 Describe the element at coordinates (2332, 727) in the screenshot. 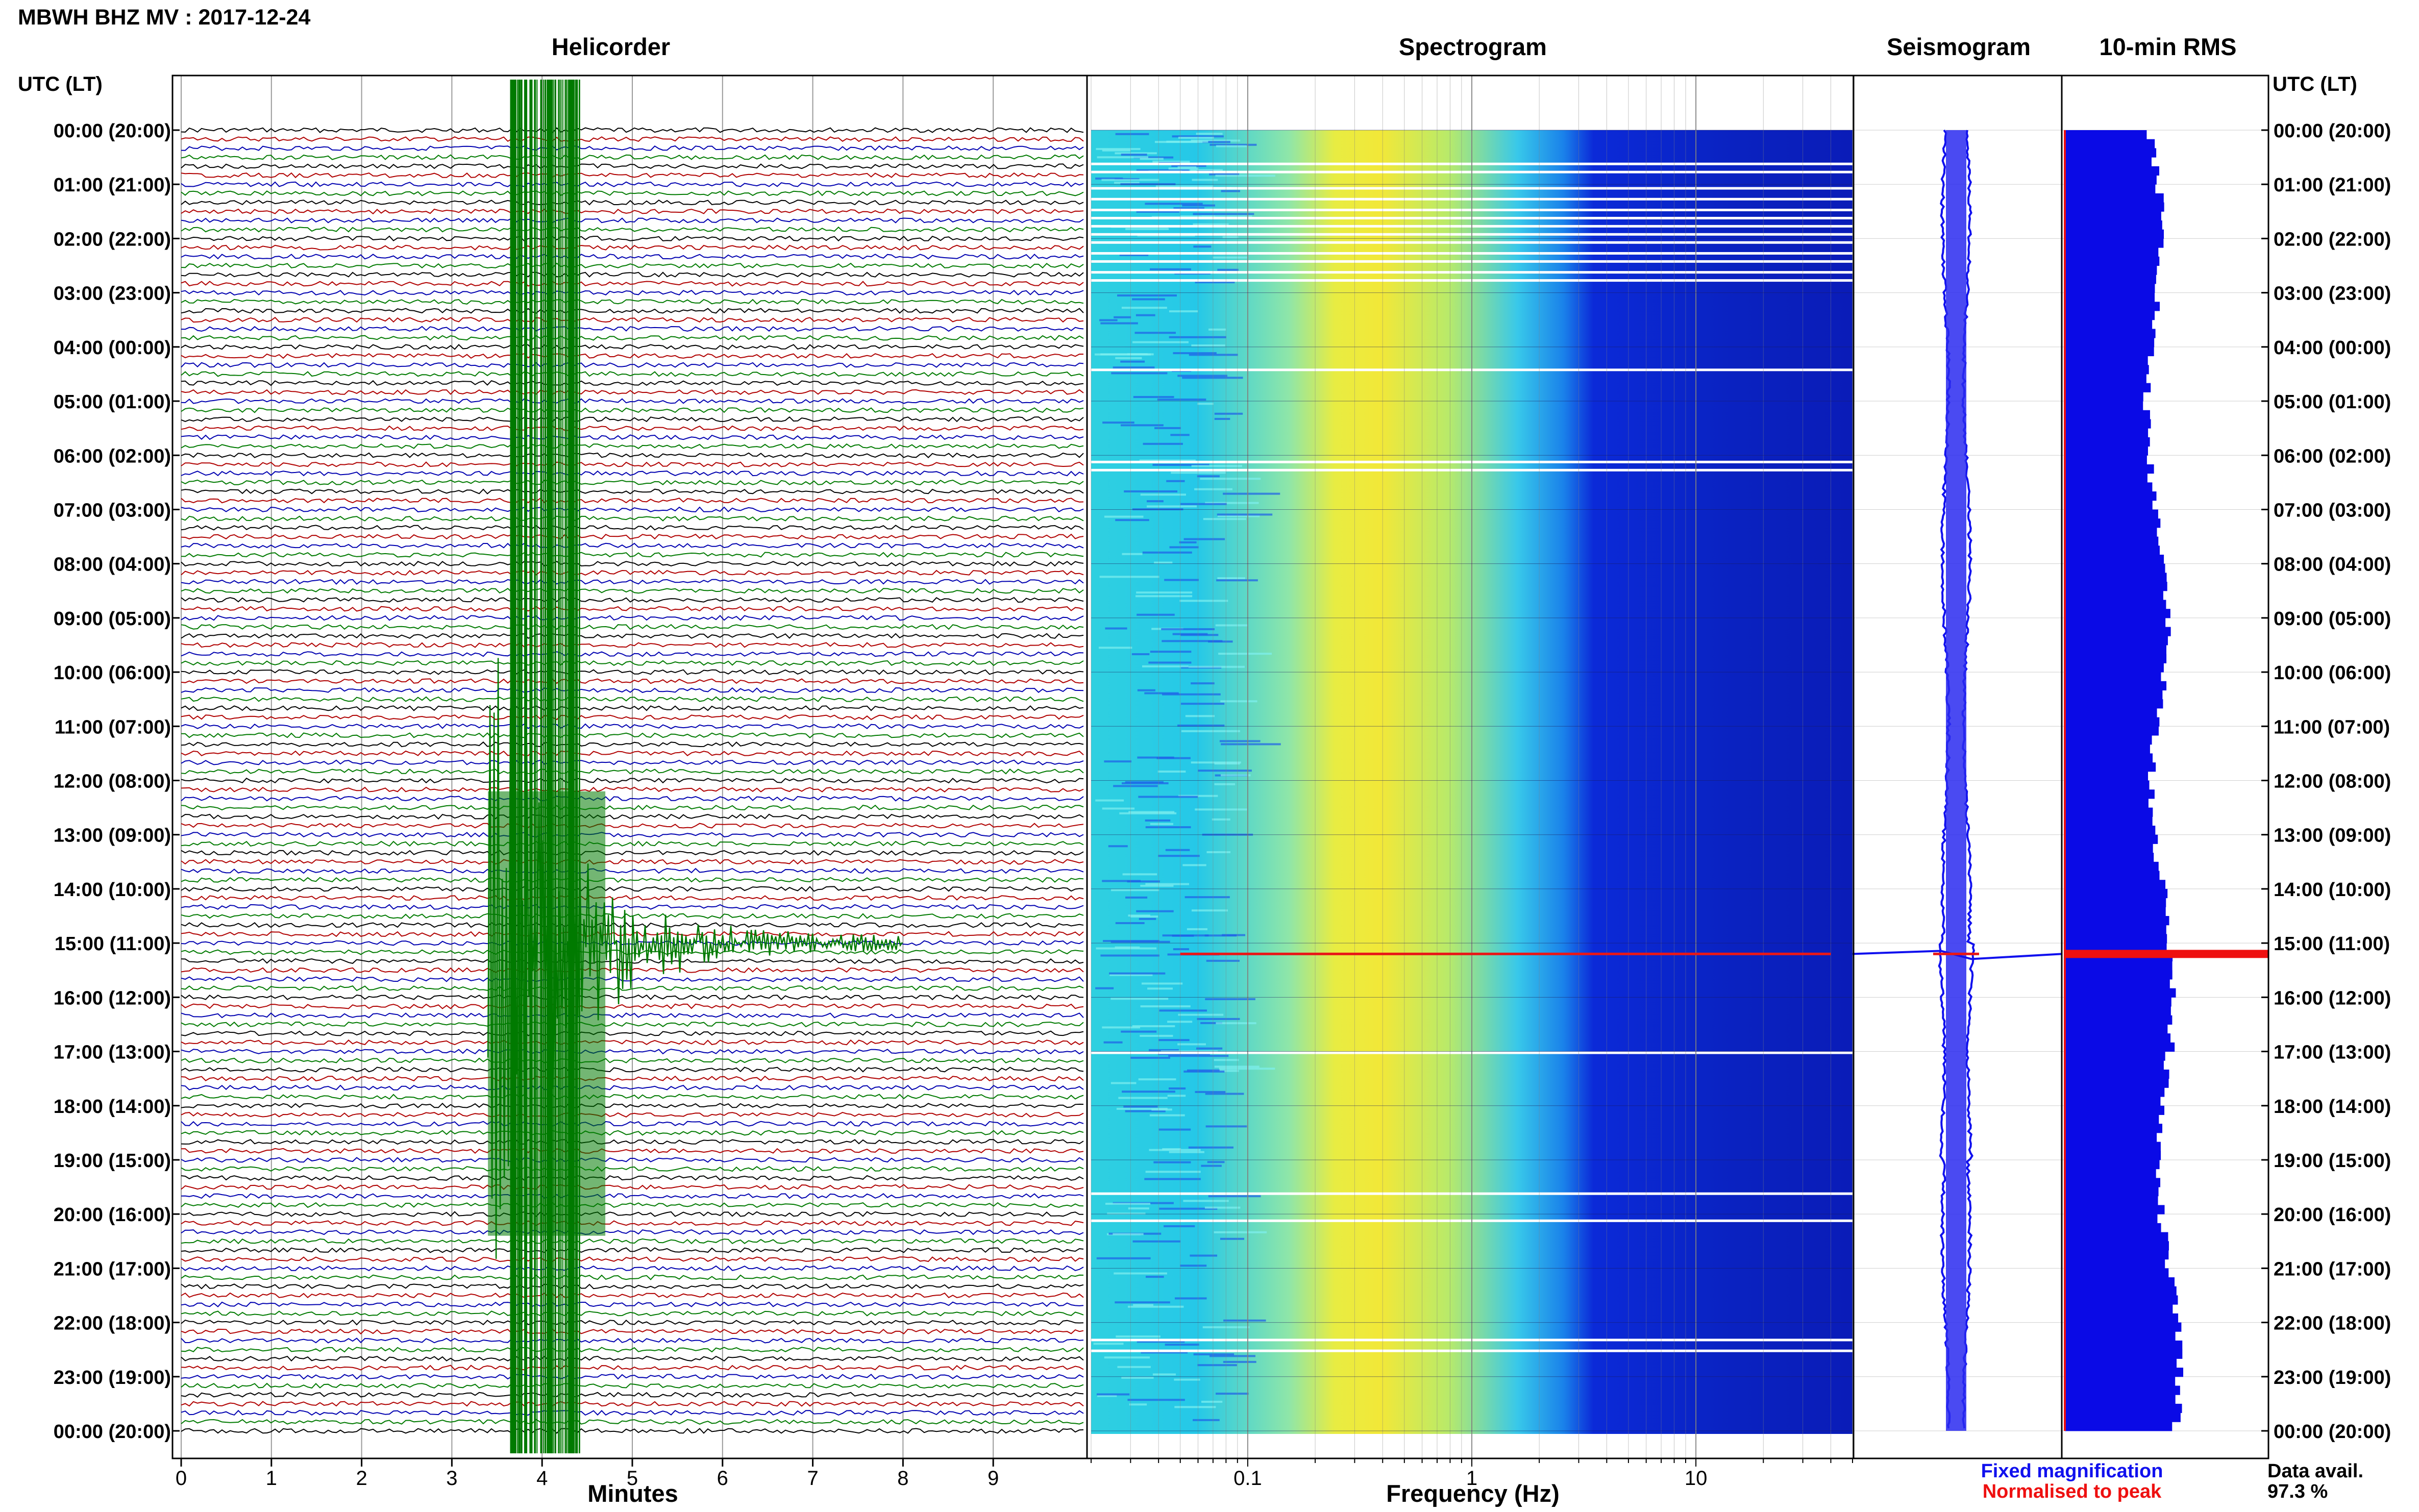

I see `hour-label-right: 11:00 (07:00)` at that location.